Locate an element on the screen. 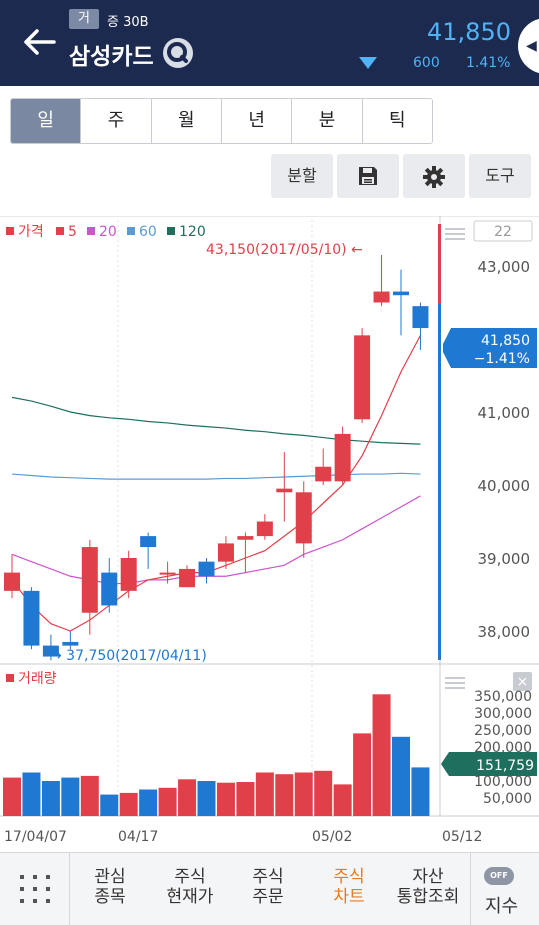 The image size is (539, 925). x-tick-1: 04/17 is located at coordinates (138, 837).